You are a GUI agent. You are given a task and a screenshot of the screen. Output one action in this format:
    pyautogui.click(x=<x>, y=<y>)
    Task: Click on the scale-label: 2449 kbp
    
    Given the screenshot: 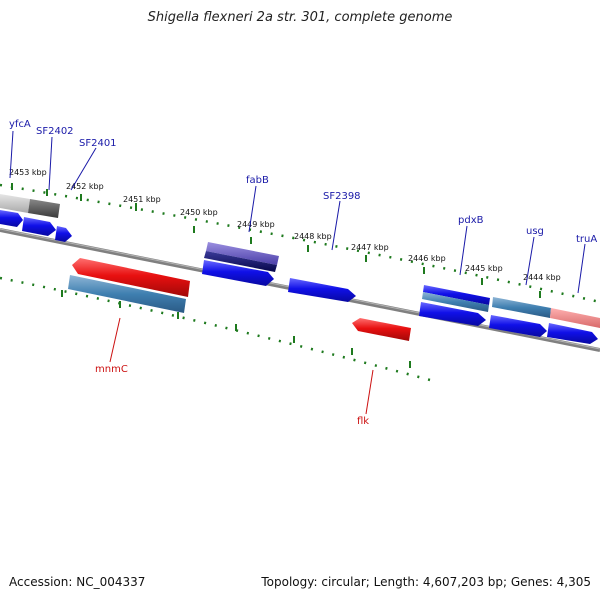 What is the action you would take?
    pyautogui.click(x=256, y=224)
    